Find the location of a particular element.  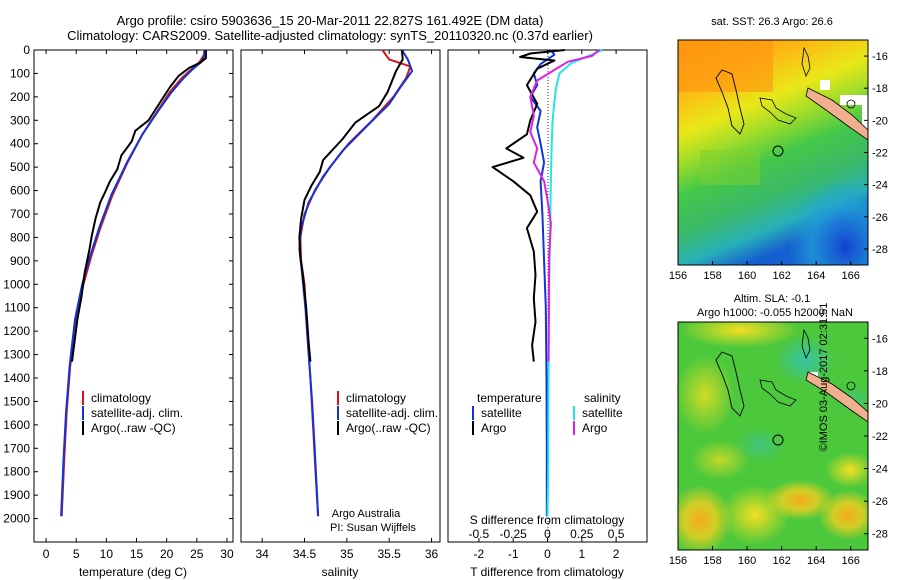

depth-tick-label: 1600 is located at coordinates (16, 425).